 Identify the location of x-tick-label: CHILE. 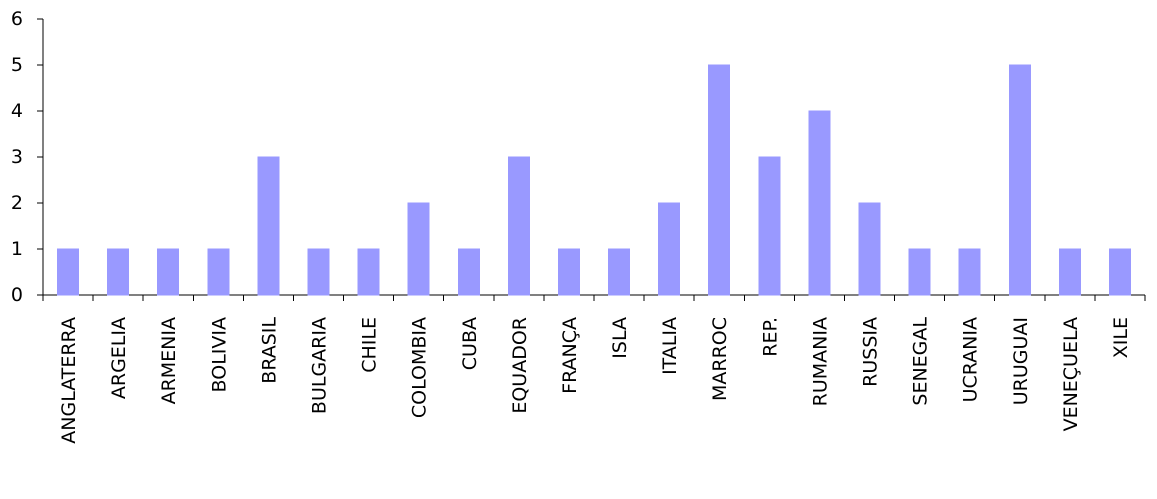
(370, 345).